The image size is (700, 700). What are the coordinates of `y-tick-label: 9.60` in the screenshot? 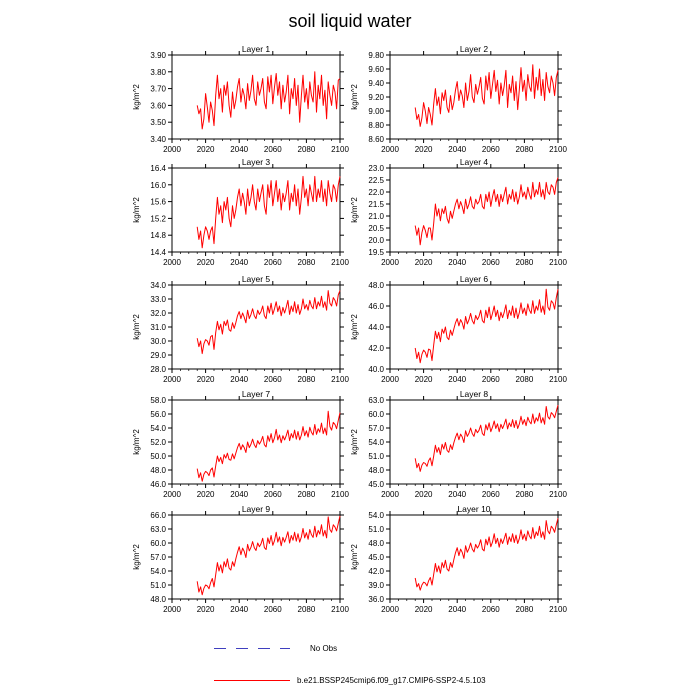 It's located at (376, 69).